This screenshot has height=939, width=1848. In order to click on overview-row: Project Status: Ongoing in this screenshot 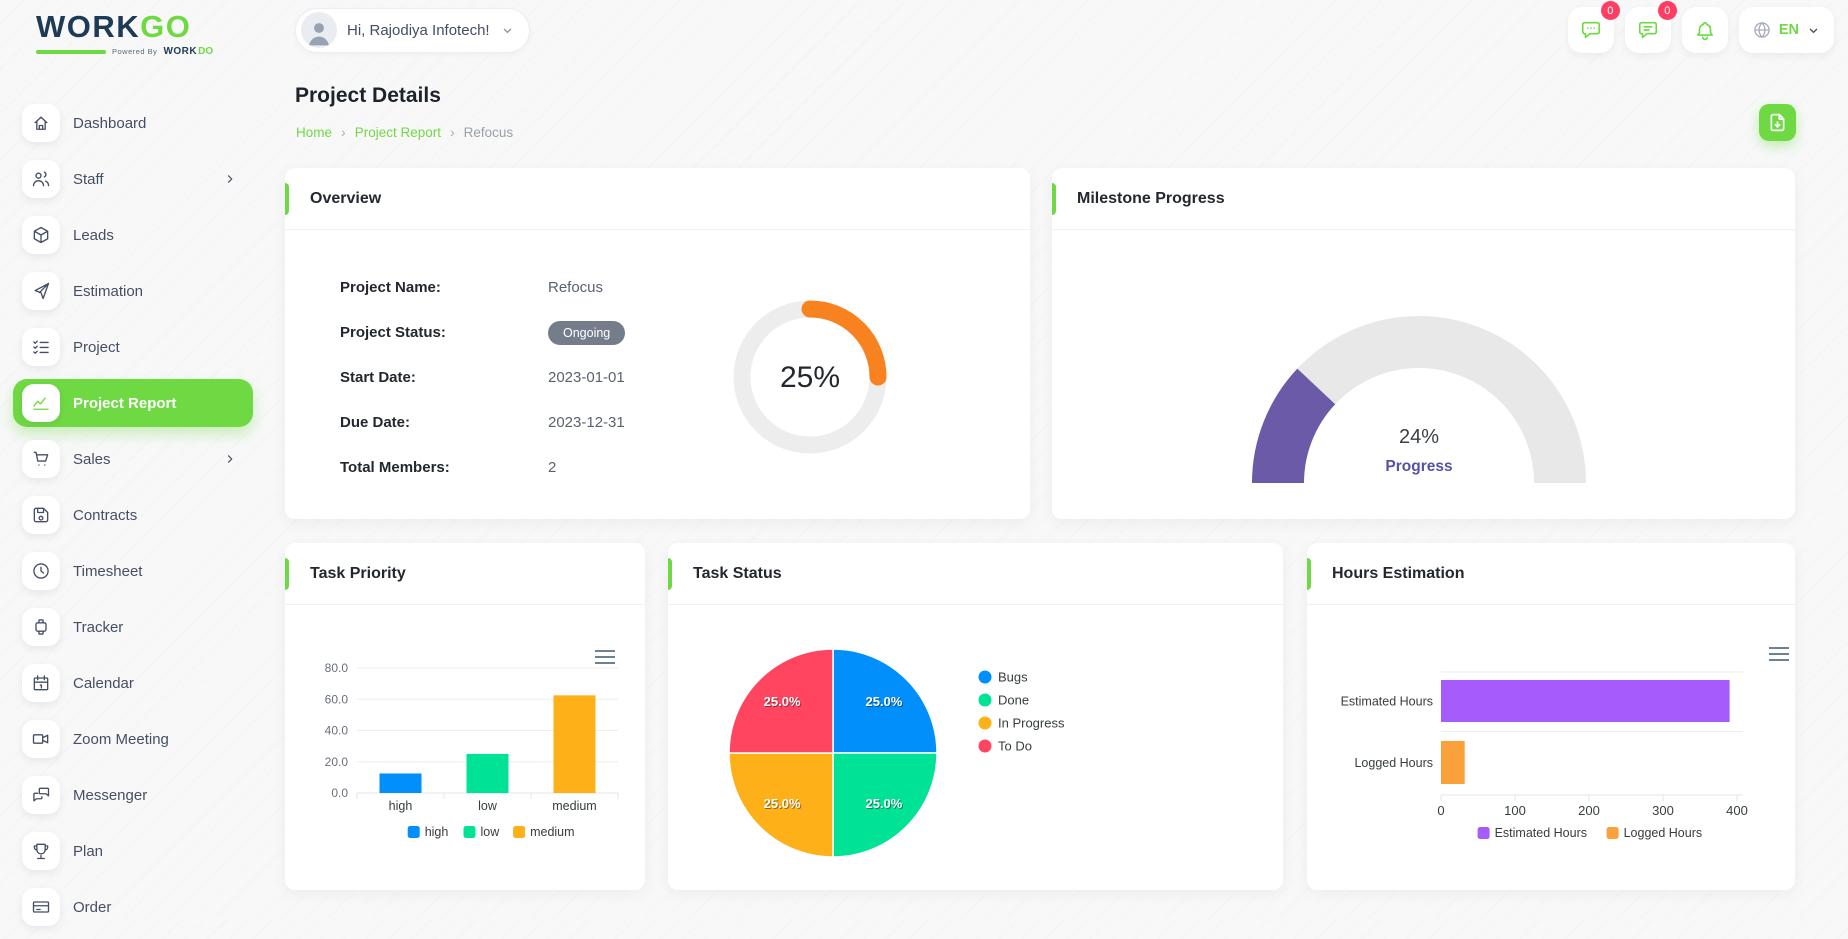, I will do `click(483, 332)`.